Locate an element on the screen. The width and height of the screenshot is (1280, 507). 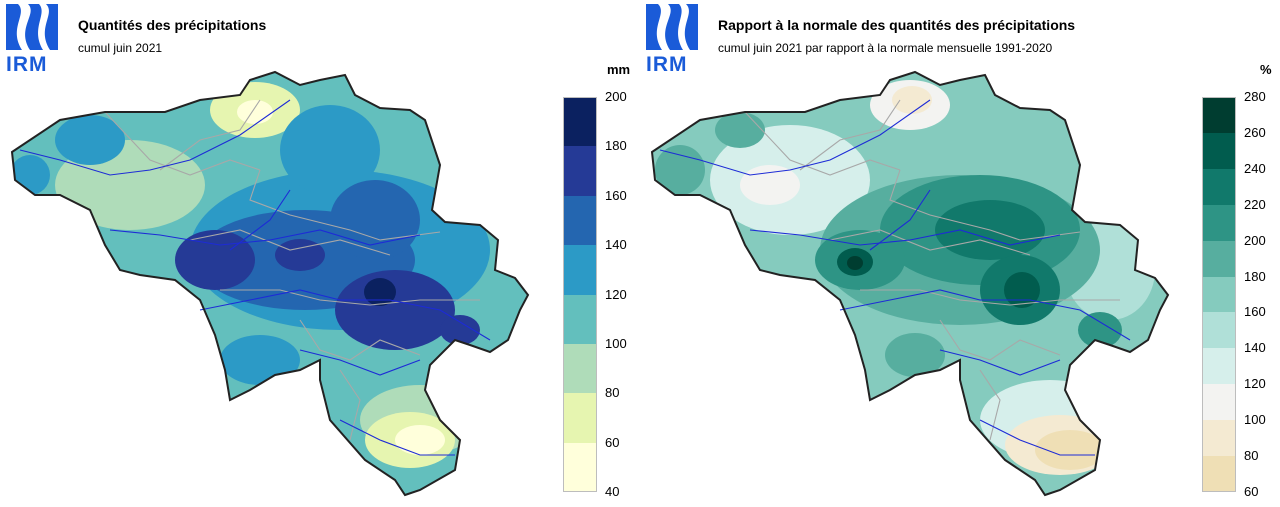
legend-tick-label: 40 is located at coordinates (612, 491).